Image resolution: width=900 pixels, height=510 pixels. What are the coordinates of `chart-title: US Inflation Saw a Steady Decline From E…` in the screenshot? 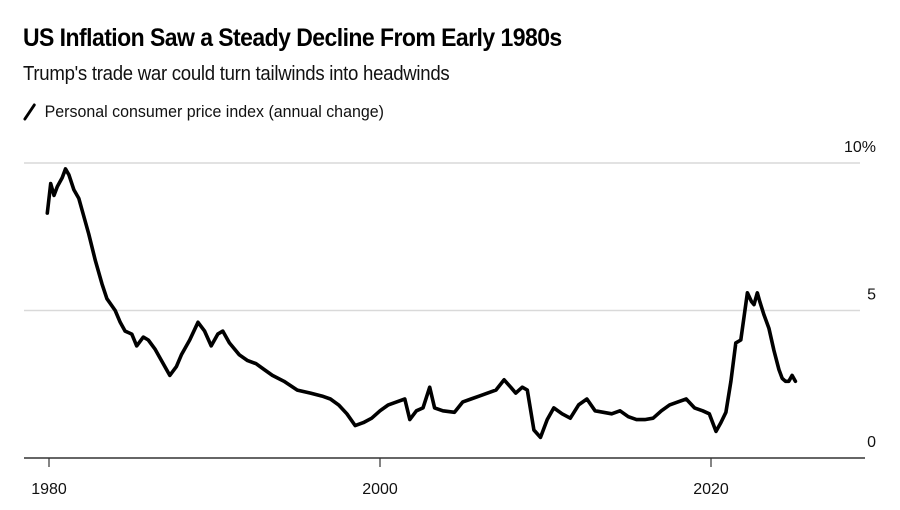 It's located at (292, 38).